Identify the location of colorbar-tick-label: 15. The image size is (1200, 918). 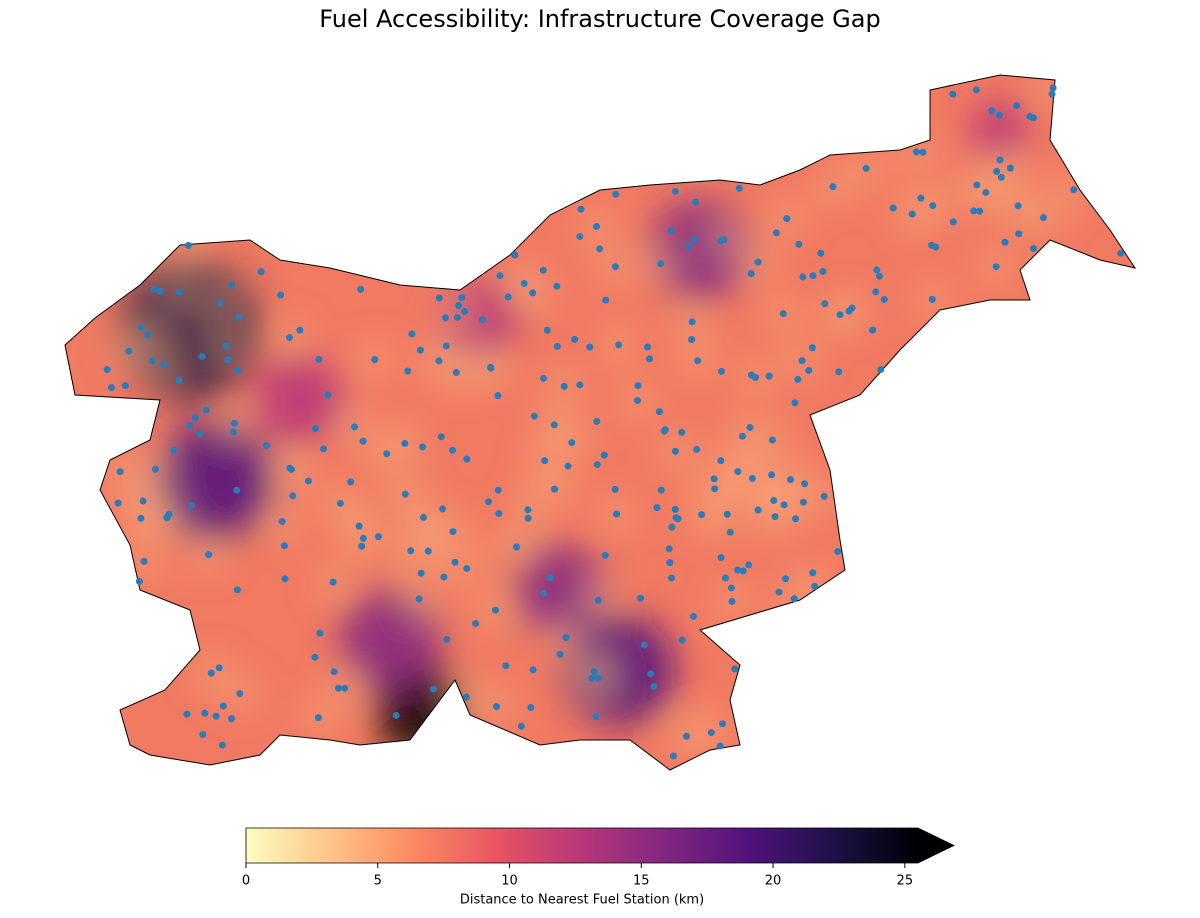
(641, 881).